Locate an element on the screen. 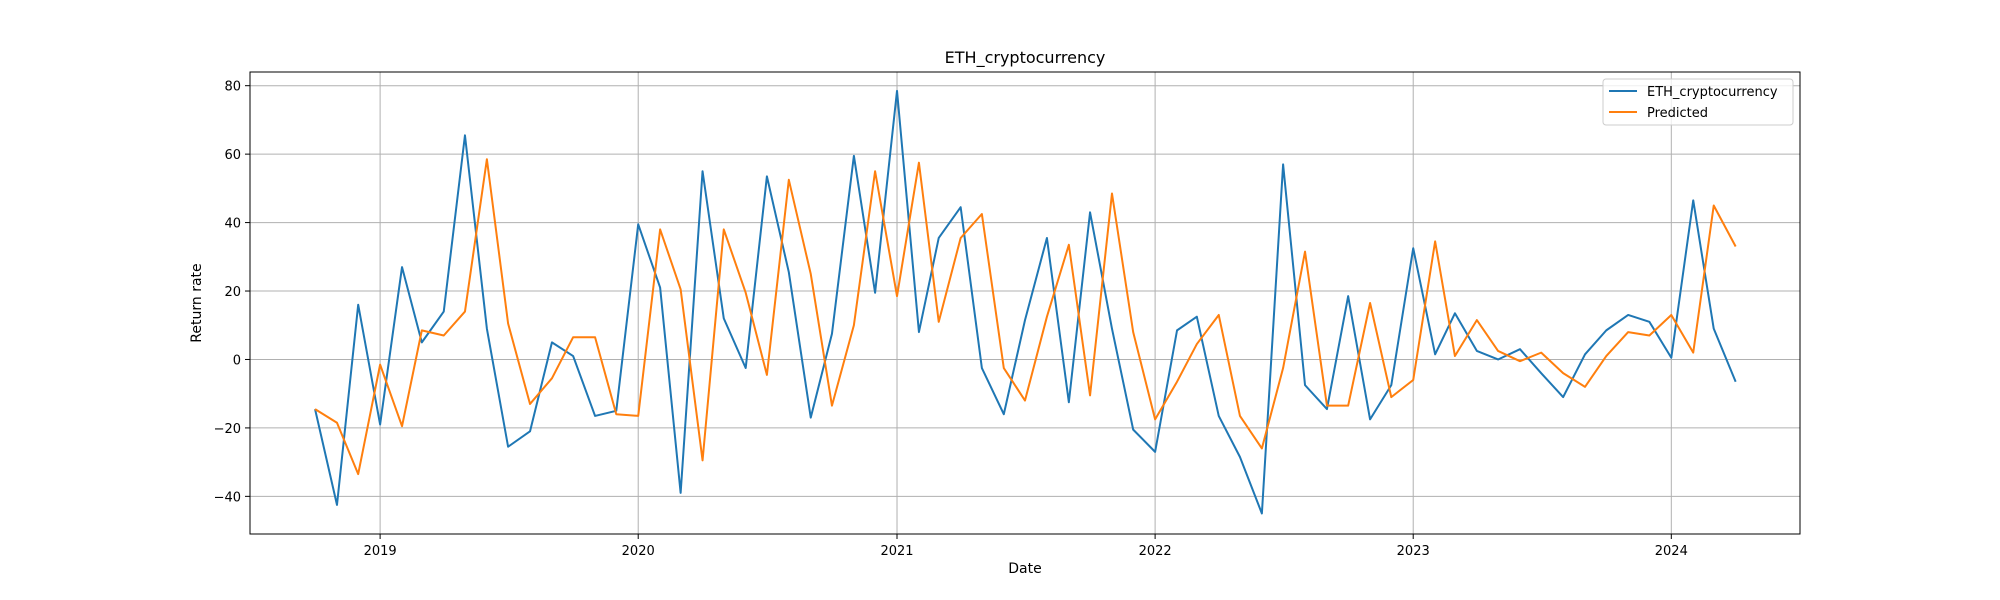  y-axis-label: Return rate is located at coordinates (197, 302).